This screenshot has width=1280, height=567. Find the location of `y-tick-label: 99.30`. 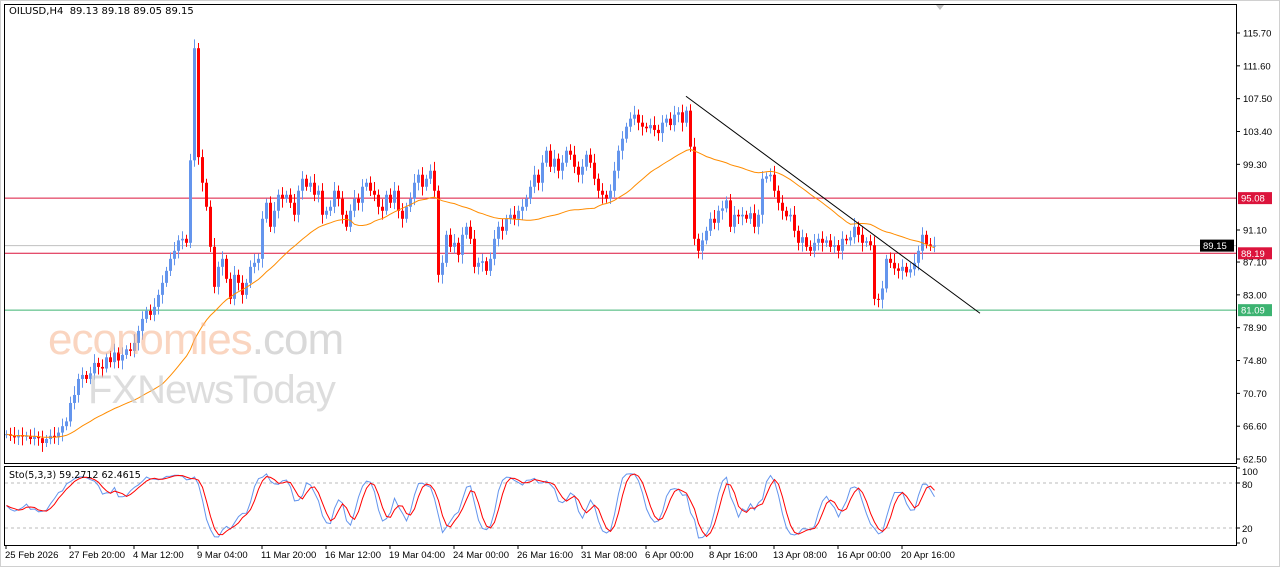

y-tick-label: 99.30 is located at coordinates (1255, 165).